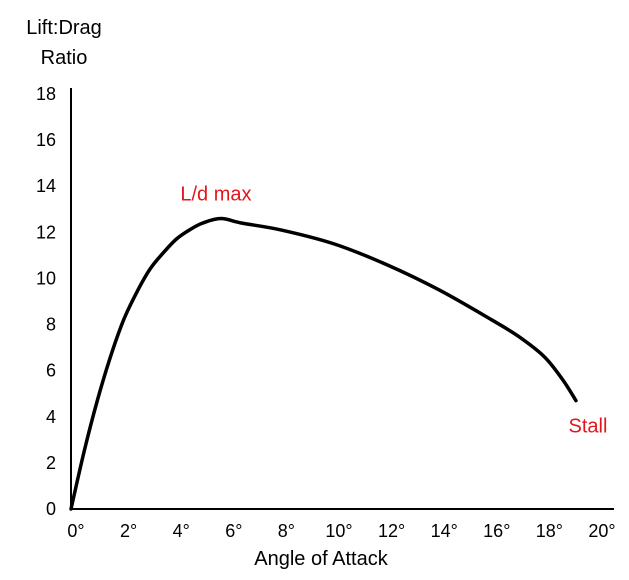  I want to click on x-tick-label: 8°, so click(286, 531).